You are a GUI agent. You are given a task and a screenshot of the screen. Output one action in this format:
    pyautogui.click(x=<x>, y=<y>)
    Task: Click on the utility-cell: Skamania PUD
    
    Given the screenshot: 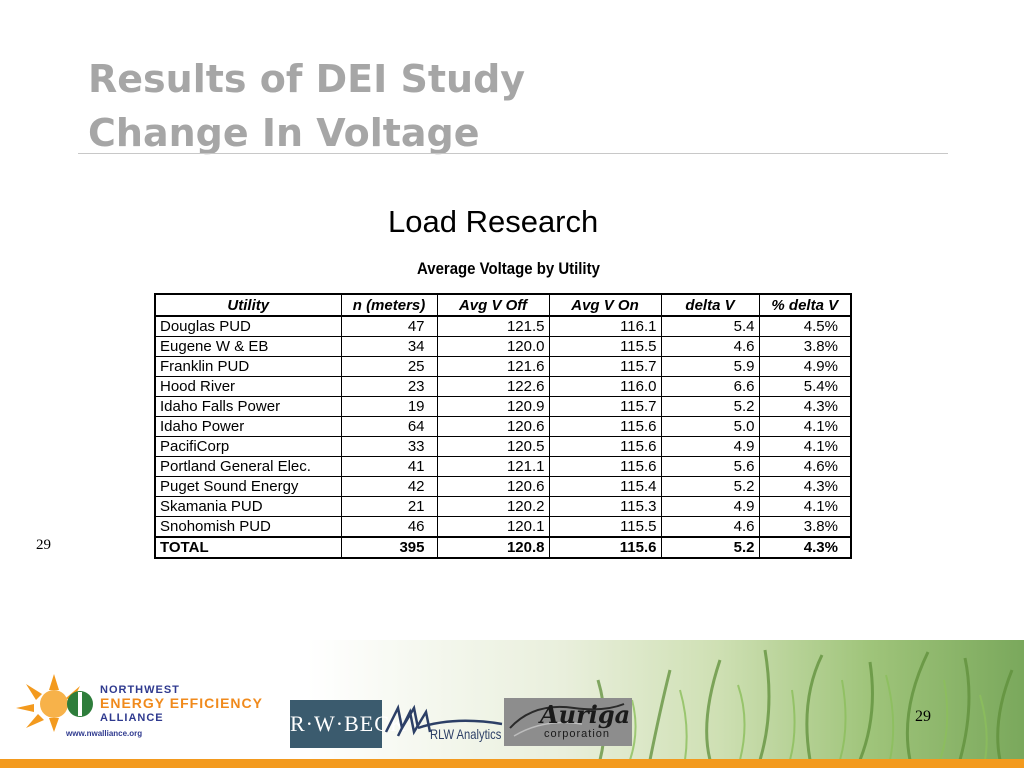 What is the action you would take?
    pyautogui.click(x=248, y=506)
    